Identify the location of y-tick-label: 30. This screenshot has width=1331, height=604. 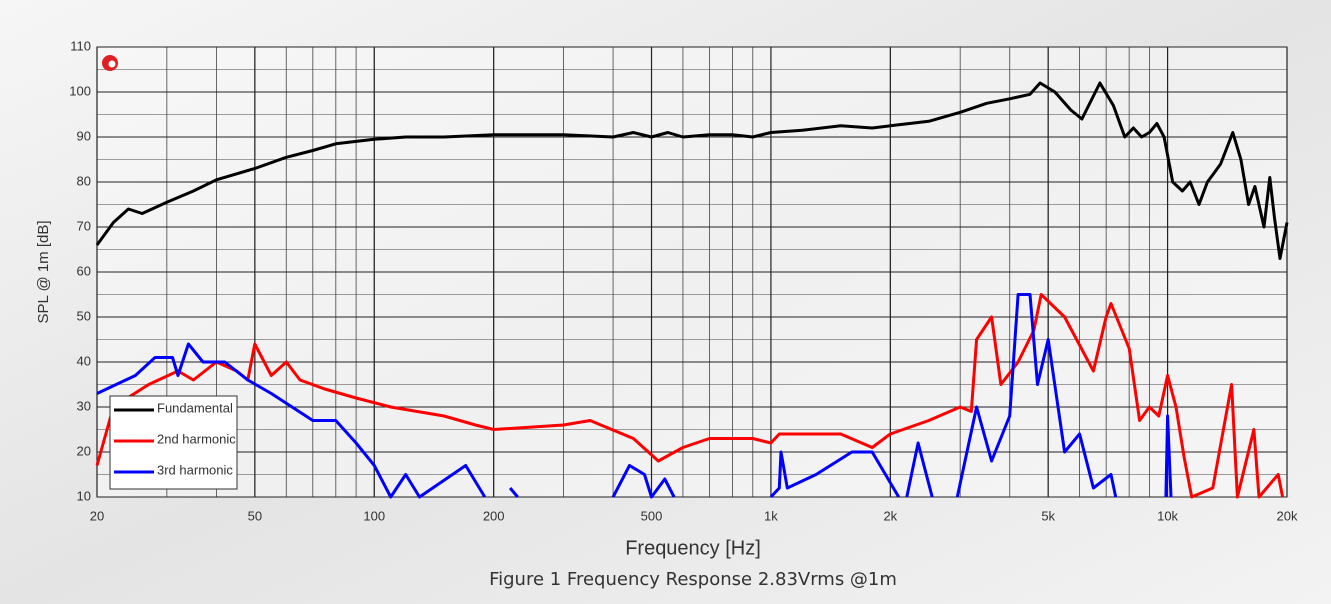
(84, 405).